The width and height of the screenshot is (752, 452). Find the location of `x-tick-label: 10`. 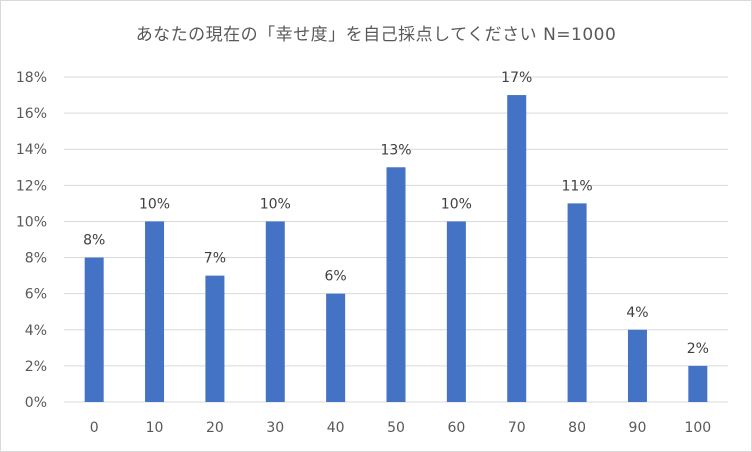

x-tick-label: 10 is located at coordinates (155, 428).